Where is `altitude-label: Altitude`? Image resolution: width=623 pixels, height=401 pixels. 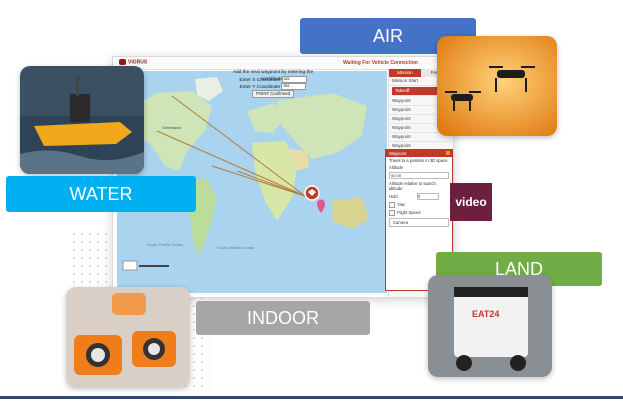 altitude-label: Altitude is located at coordinates (396, 167).